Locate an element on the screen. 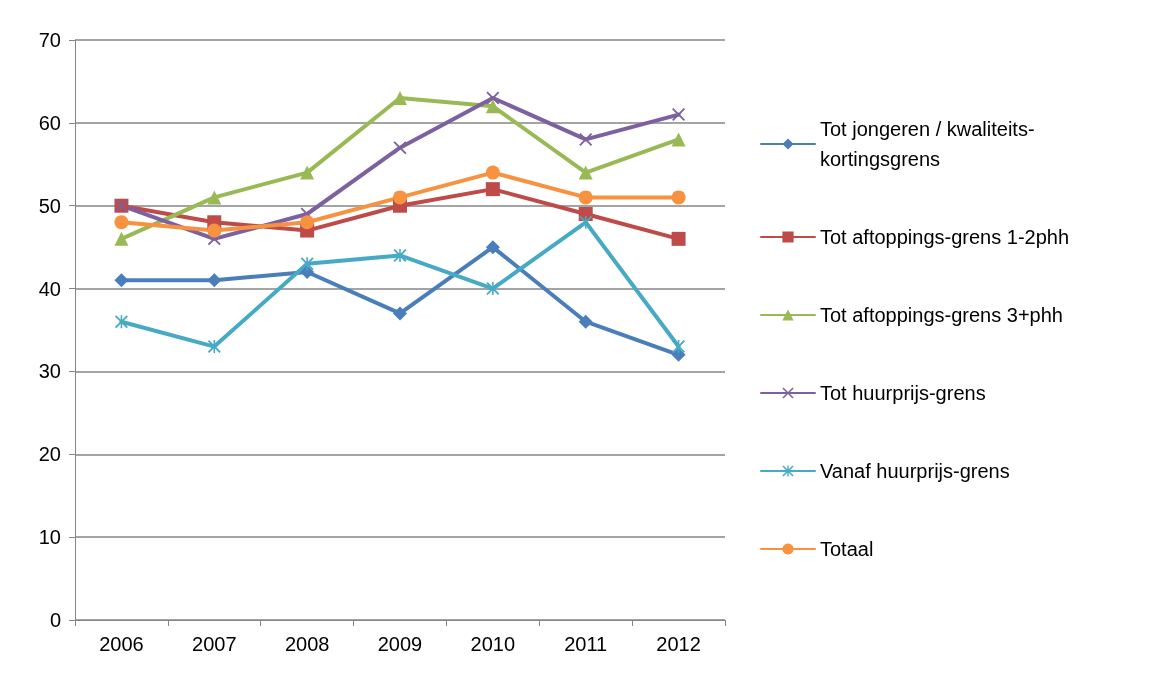 Image resolution: width=1154 pixels, height=678 pixels. y-tick-label: 50 is located at coordinates (49, 205).